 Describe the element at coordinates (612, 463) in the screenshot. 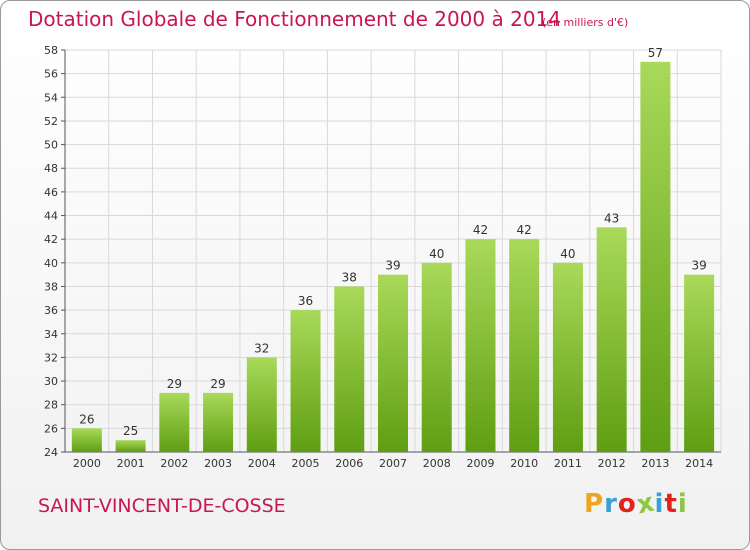

I see `x-tick-label: 2012` at that location.